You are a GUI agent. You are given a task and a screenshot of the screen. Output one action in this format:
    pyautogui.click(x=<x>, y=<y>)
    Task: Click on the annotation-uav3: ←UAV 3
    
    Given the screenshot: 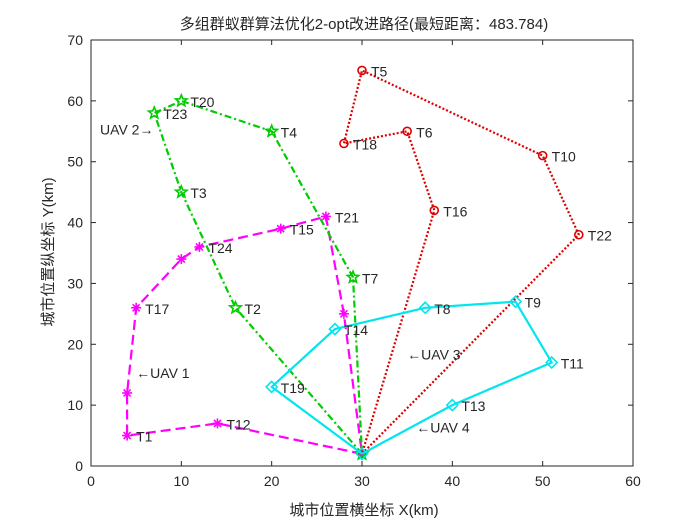 What is the action you would take?
    pyautogui.click(x=434, y=355)
    